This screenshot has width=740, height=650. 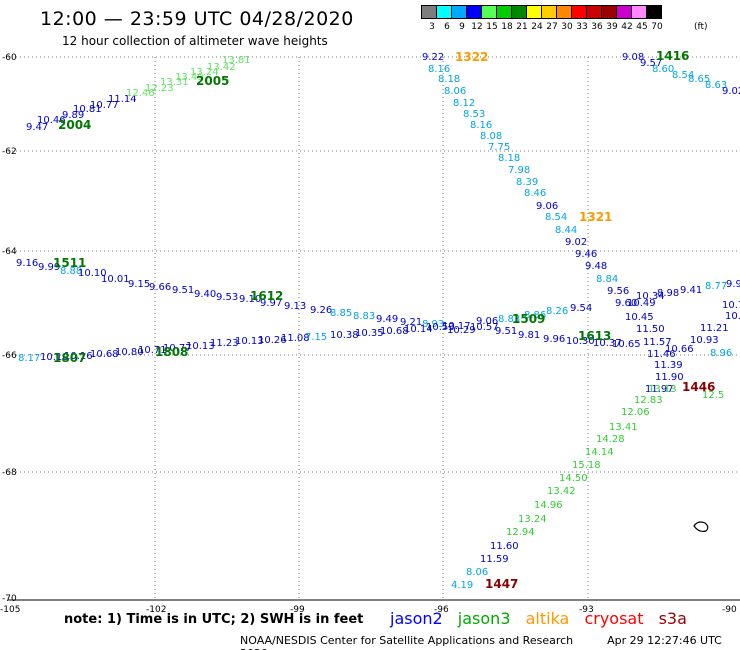 I want to click on swh-value: 9.16, so click(x=27, y=263).